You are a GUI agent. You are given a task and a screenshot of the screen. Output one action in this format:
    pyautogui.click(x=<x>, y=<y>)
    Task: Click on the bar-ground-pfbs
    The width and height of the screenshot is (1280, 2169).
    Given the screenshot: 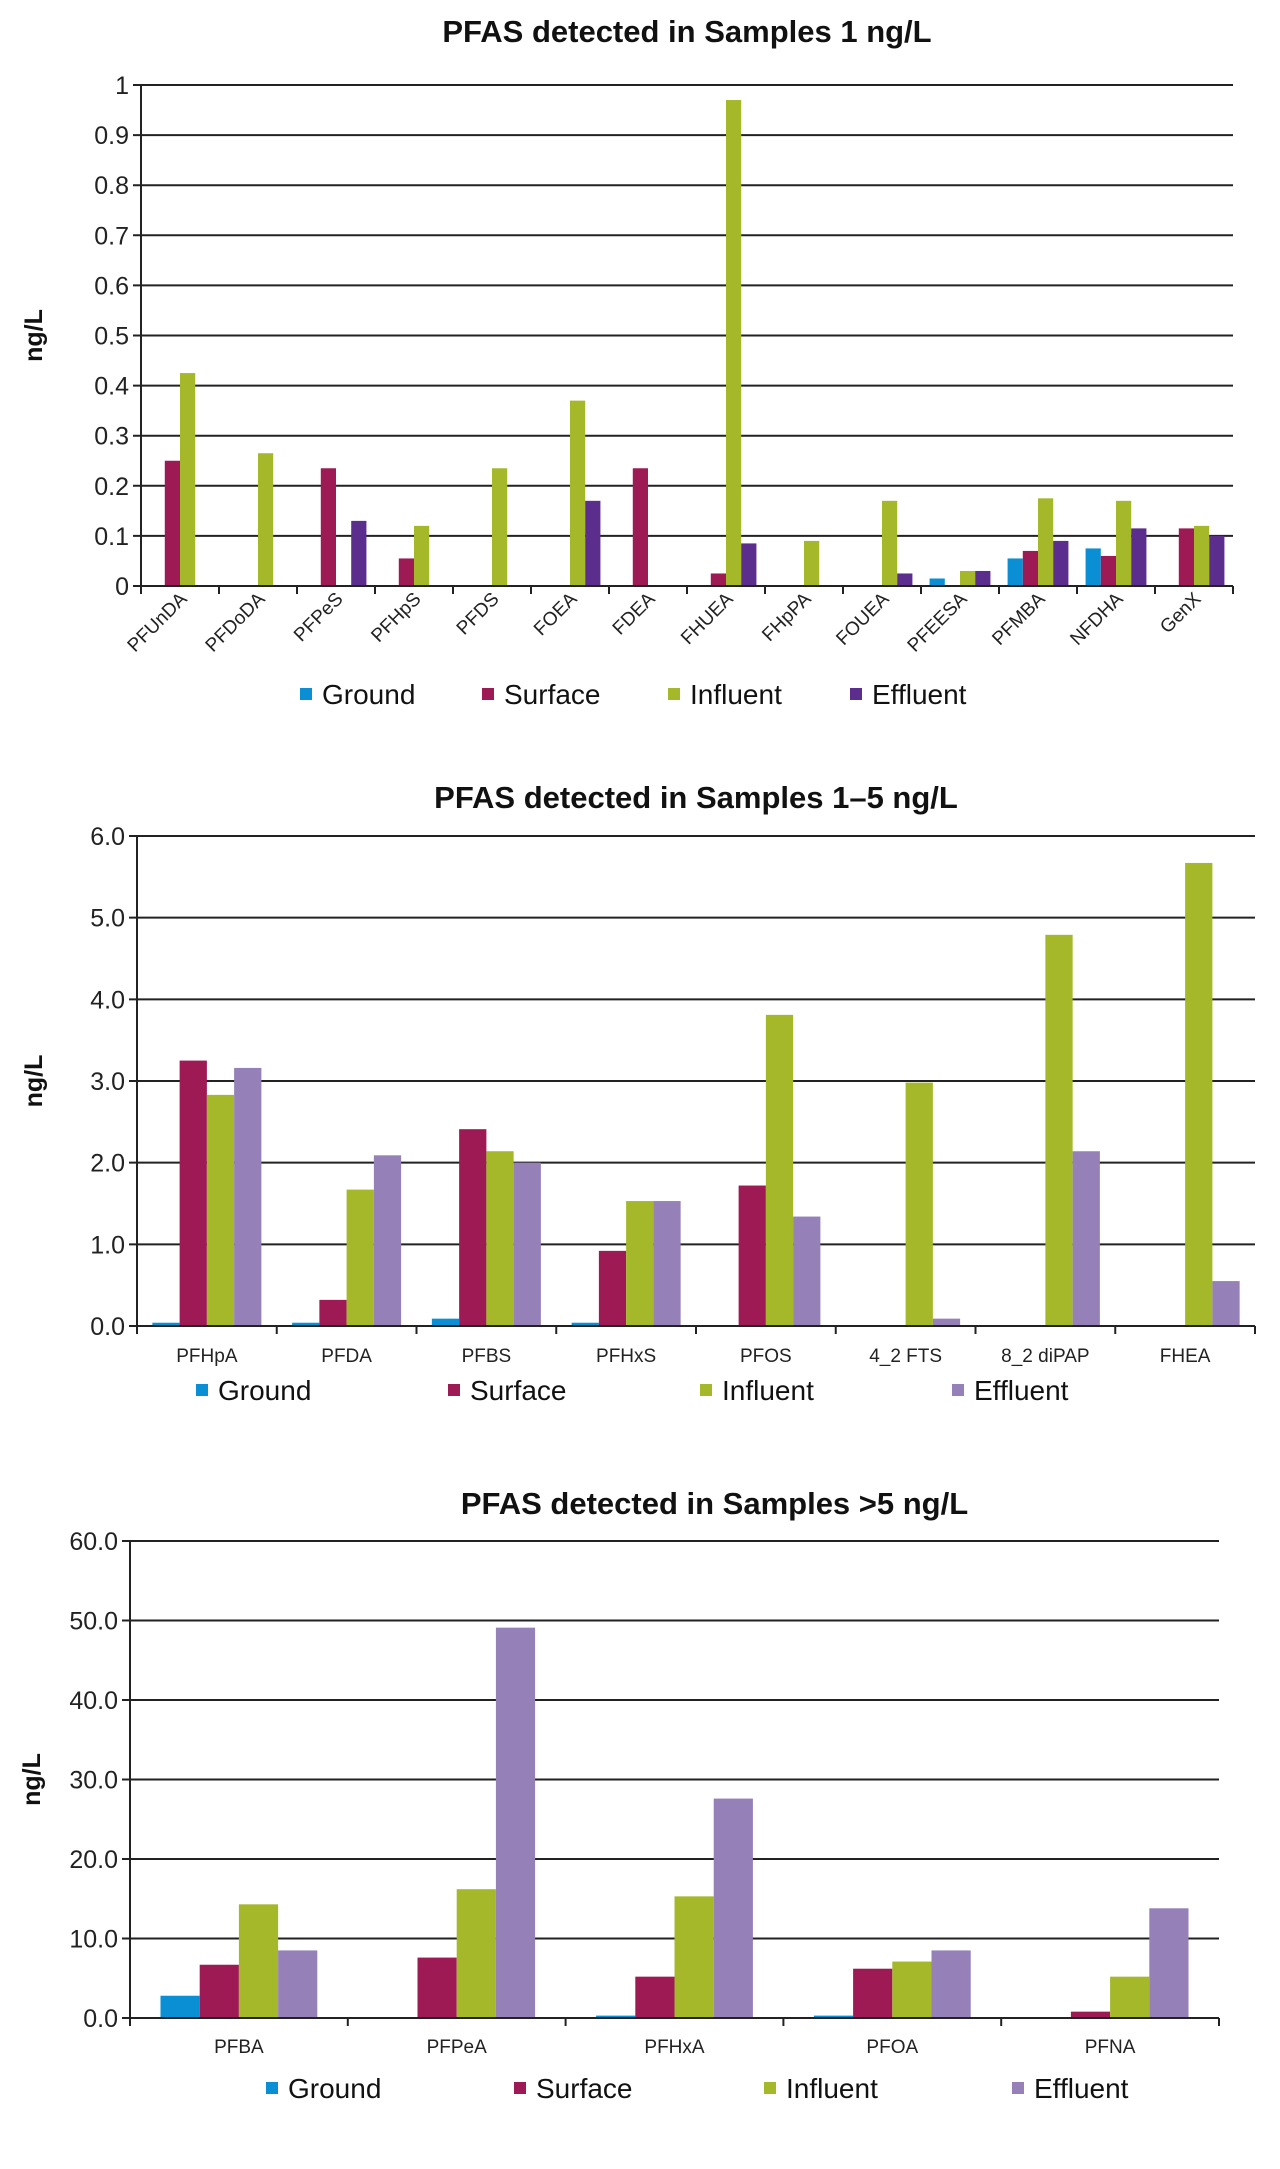 What is the action you would take?
    pyautogui.click(x=445, y=1322)
    